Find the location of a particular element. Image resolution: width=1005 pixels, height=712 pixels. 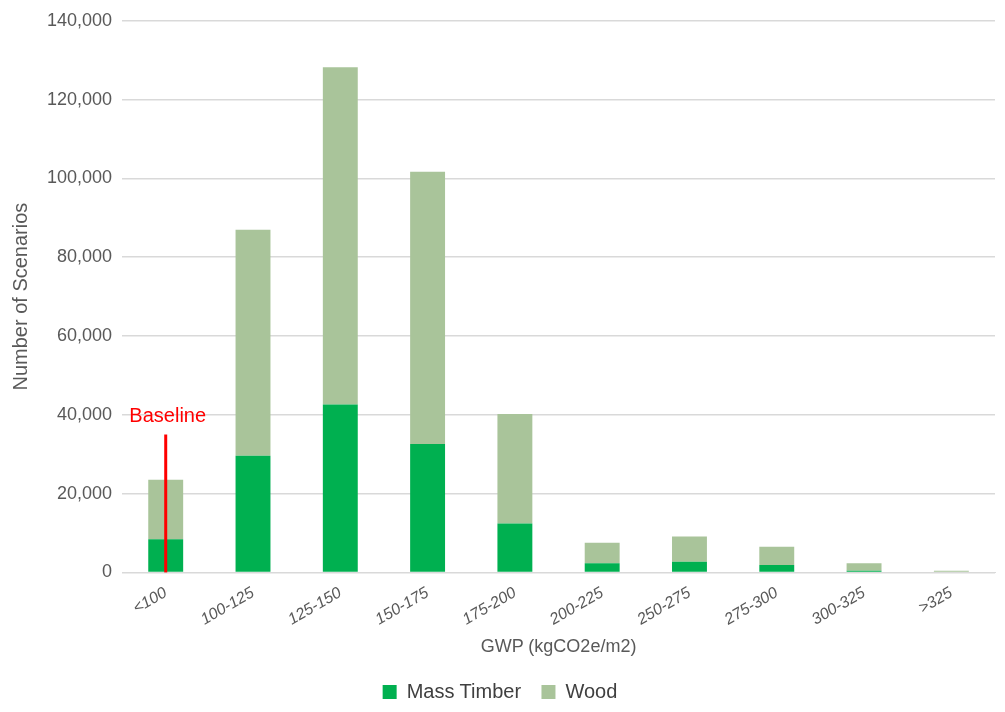

y-tick-label: 80,000 is located at coordinates (85, 256).